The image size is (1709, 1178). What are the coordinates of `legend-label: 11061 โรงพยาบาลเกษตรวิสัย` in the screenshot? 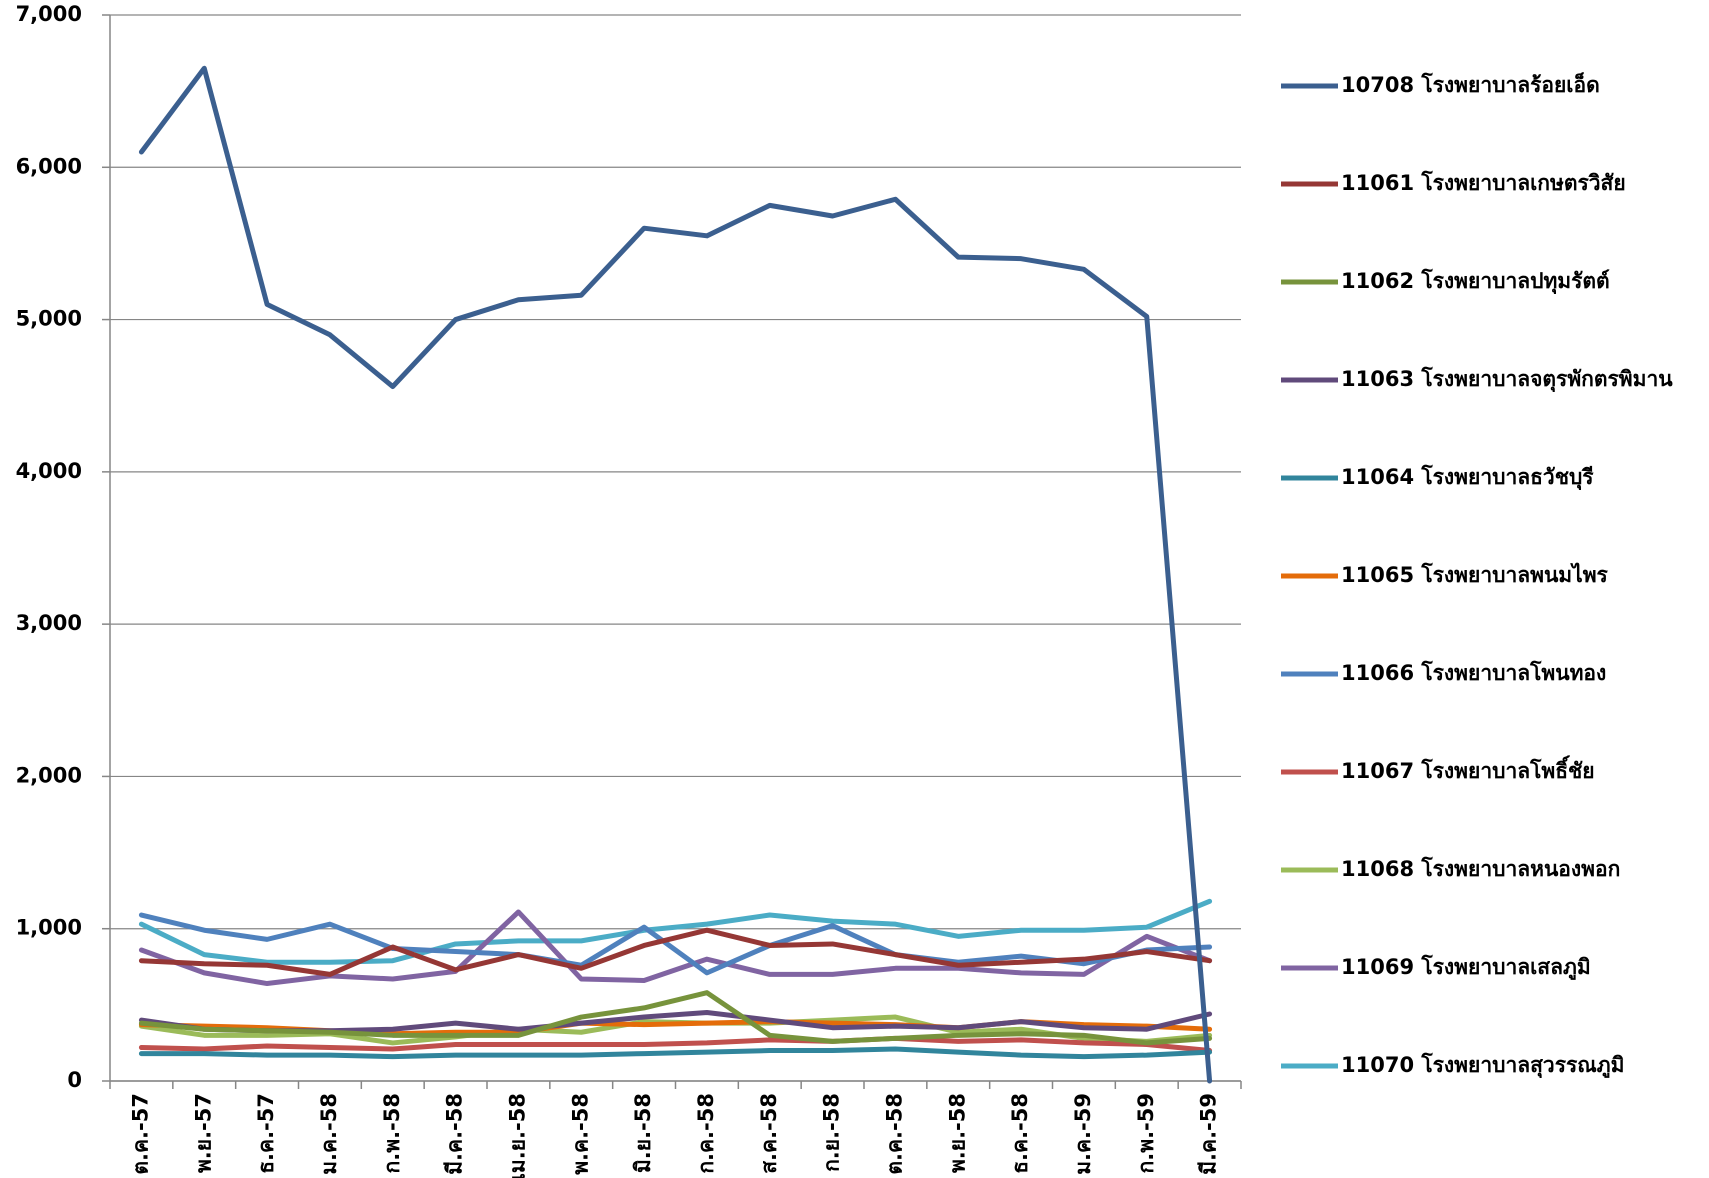 It's located at (1483, 182).